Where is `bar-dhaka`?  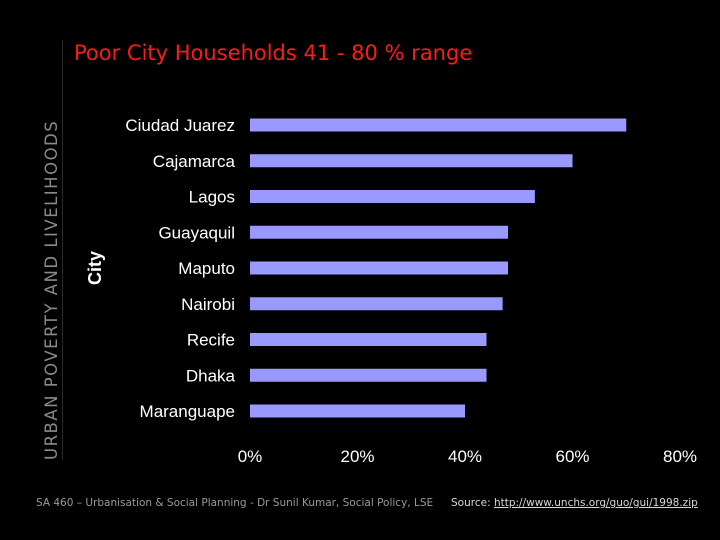
bar-dhaka is located at coordinates (368, 375).